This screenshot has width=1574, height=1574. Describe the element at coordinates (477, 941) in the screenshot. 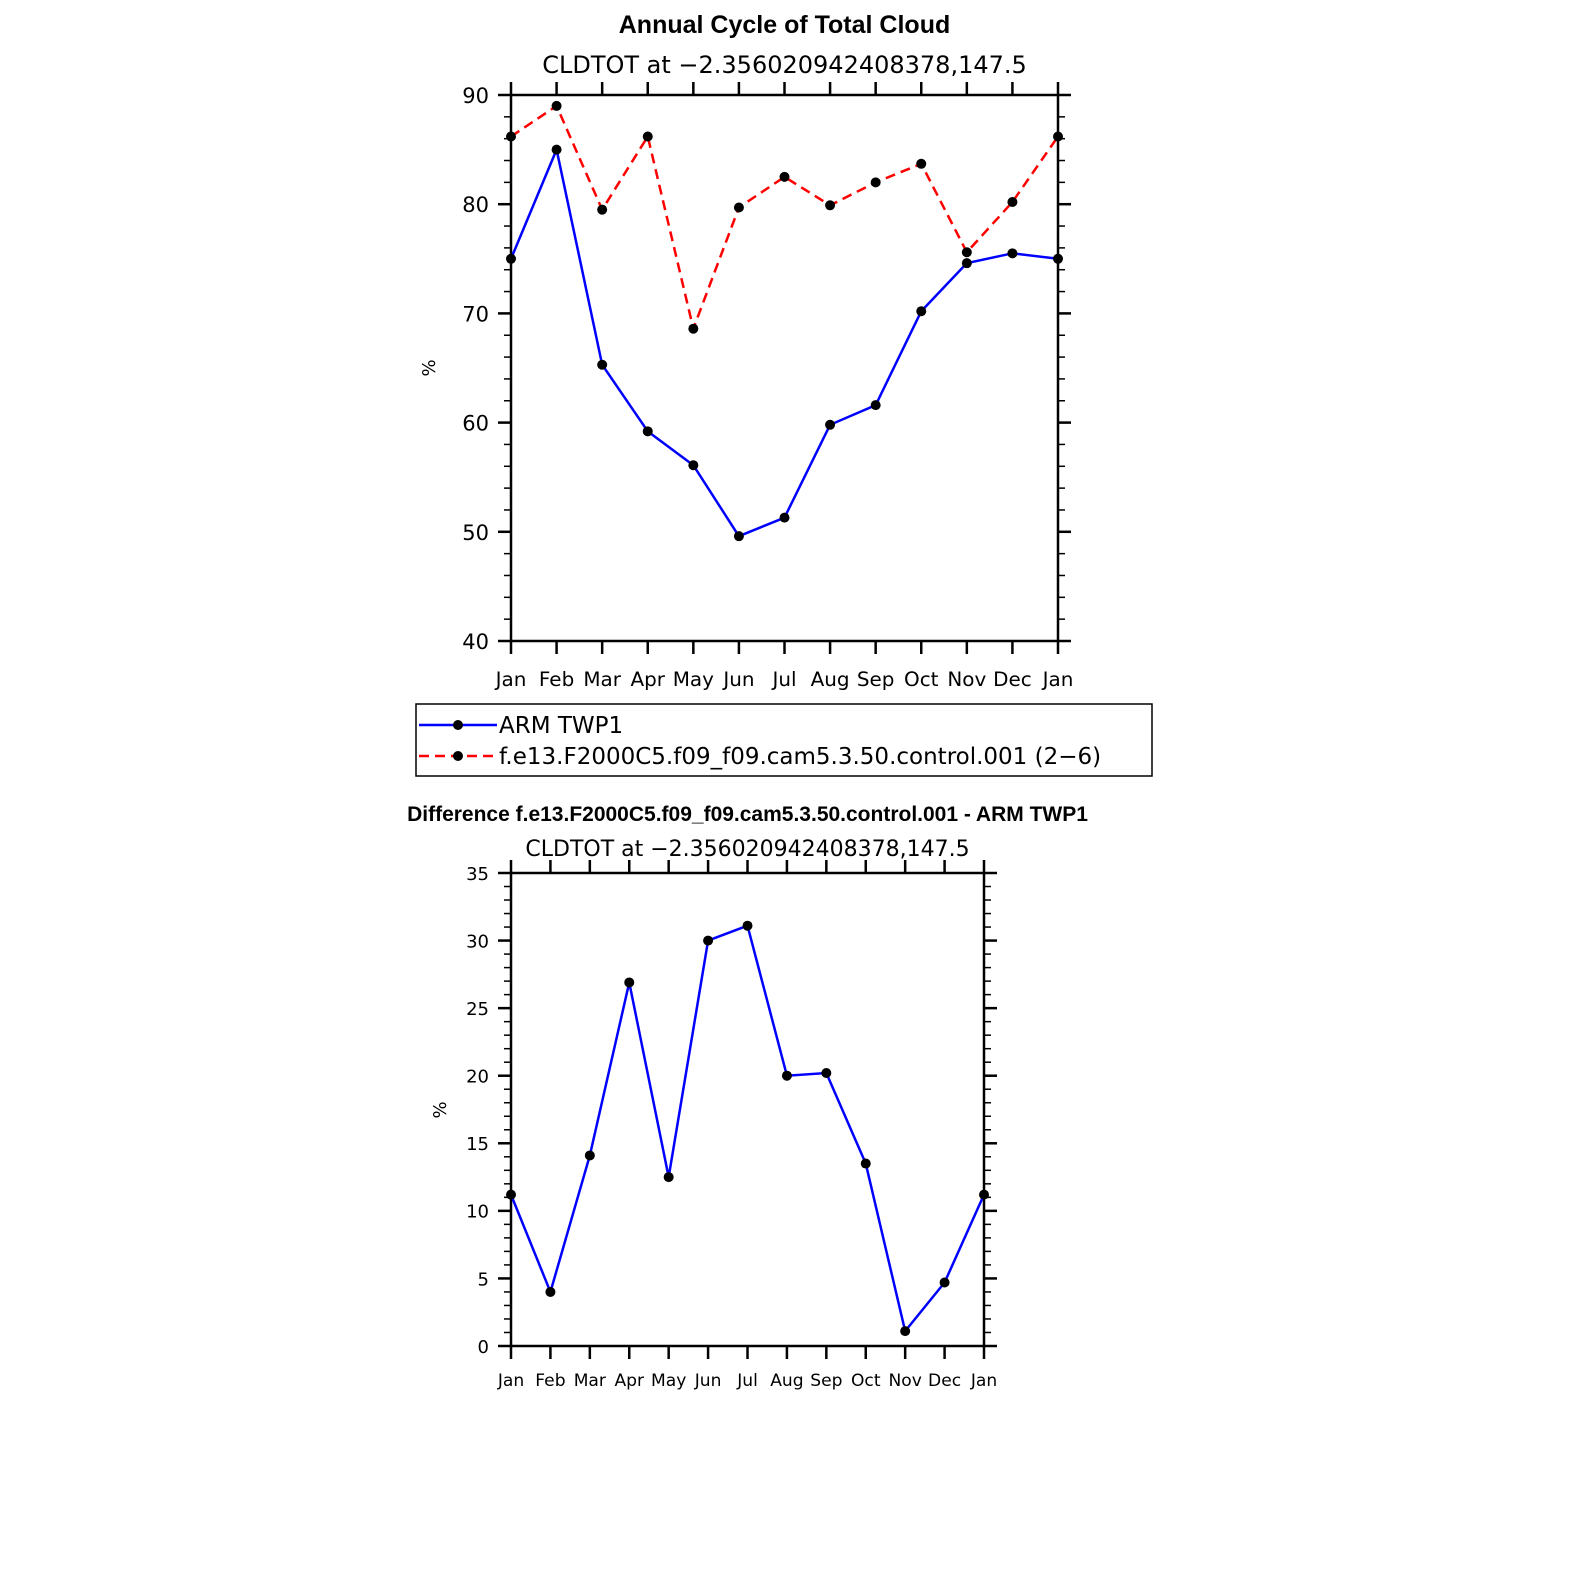

I see `y-tick-label: 30` at that location.